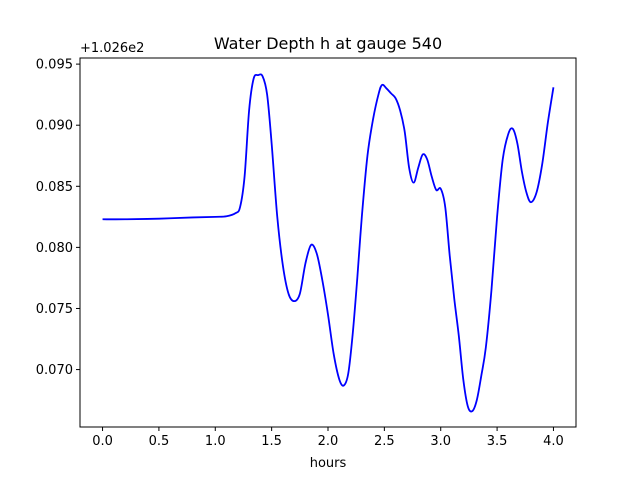 This screenshot has width=640, height=484. What do you see at coordinates (112, 48) in the screenshot?
I see `y-axis-offset-label: +1.026e2` at bounding box center [112, 48].